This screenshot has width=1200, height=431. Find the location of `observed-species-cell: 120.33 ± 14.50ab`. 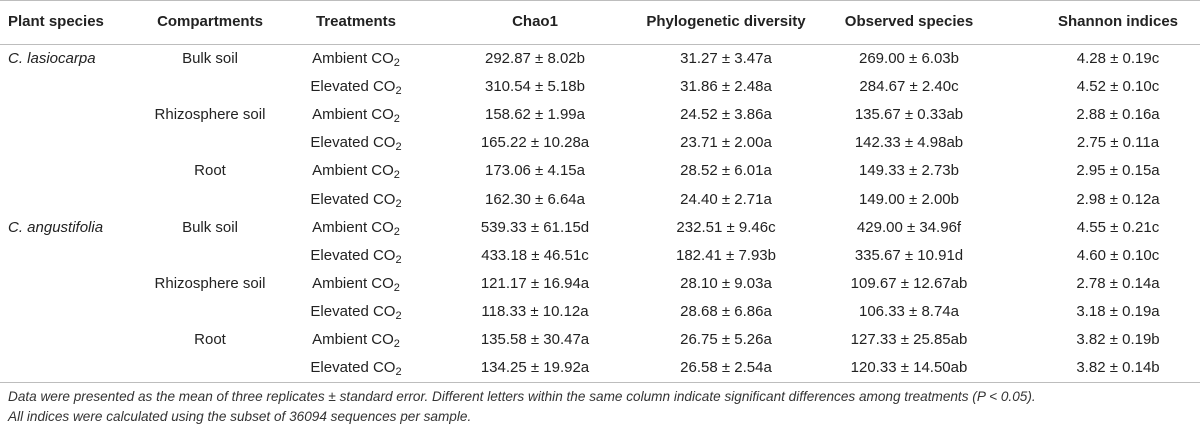

observed-species-cell: 120.33 ± 14.50ab is located at coordinates (909, 368).